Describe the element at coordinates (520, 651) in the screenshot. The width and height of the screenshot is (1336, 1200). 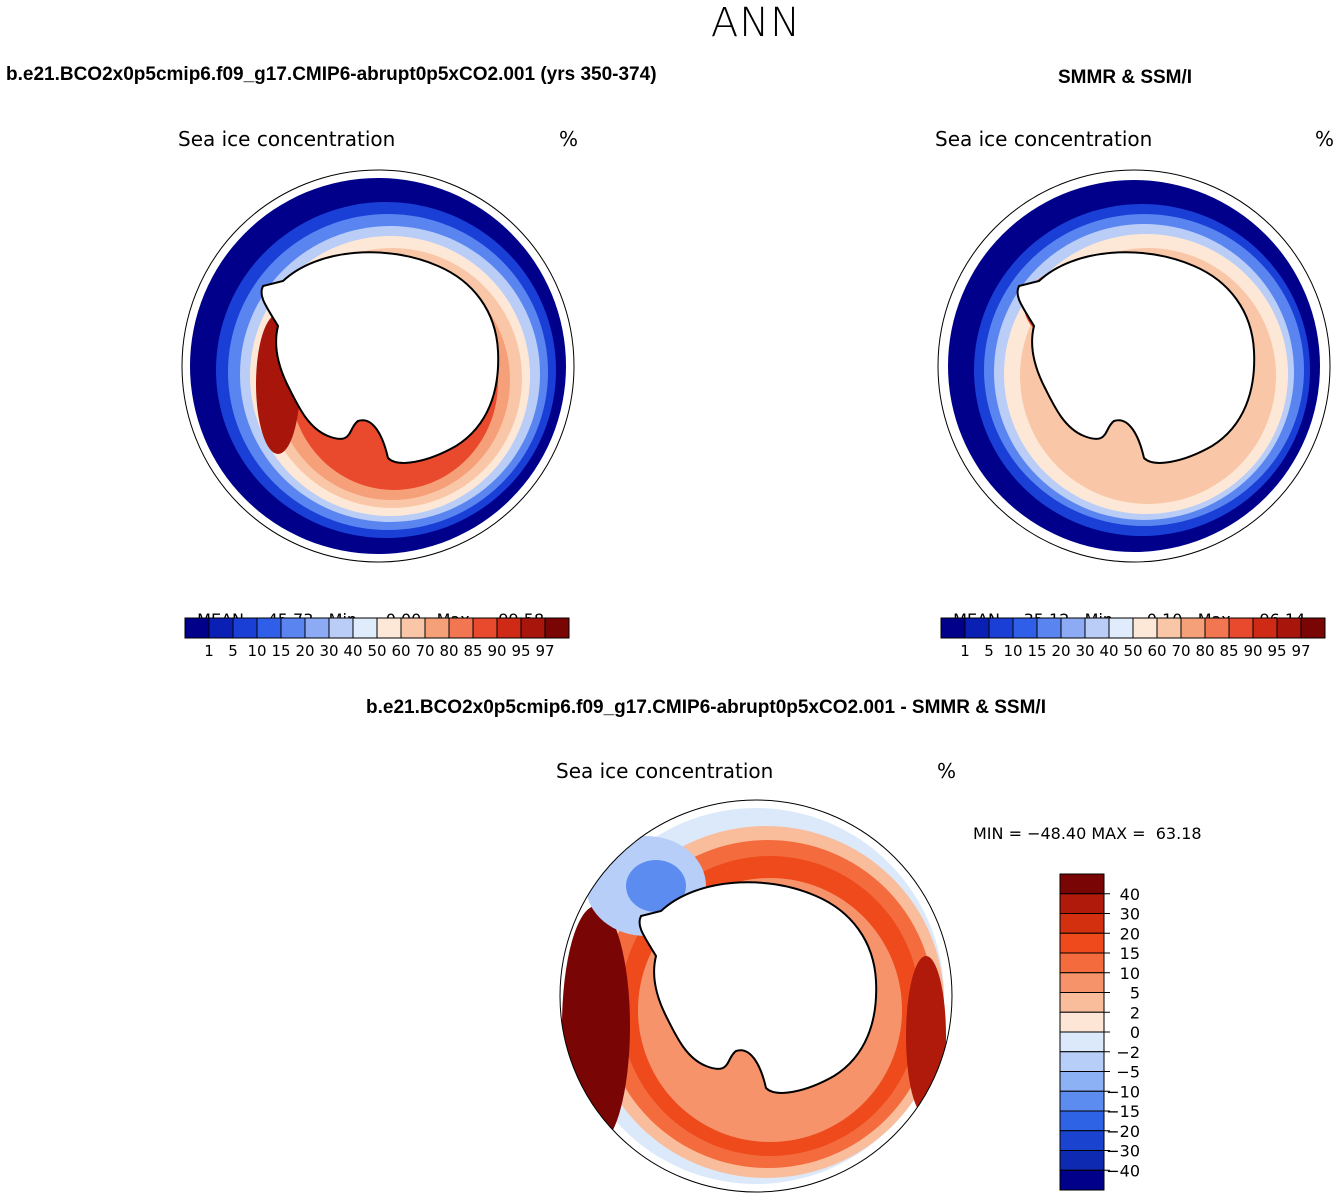
I see `model-colorbar-tick-label-13: 95` at that location.